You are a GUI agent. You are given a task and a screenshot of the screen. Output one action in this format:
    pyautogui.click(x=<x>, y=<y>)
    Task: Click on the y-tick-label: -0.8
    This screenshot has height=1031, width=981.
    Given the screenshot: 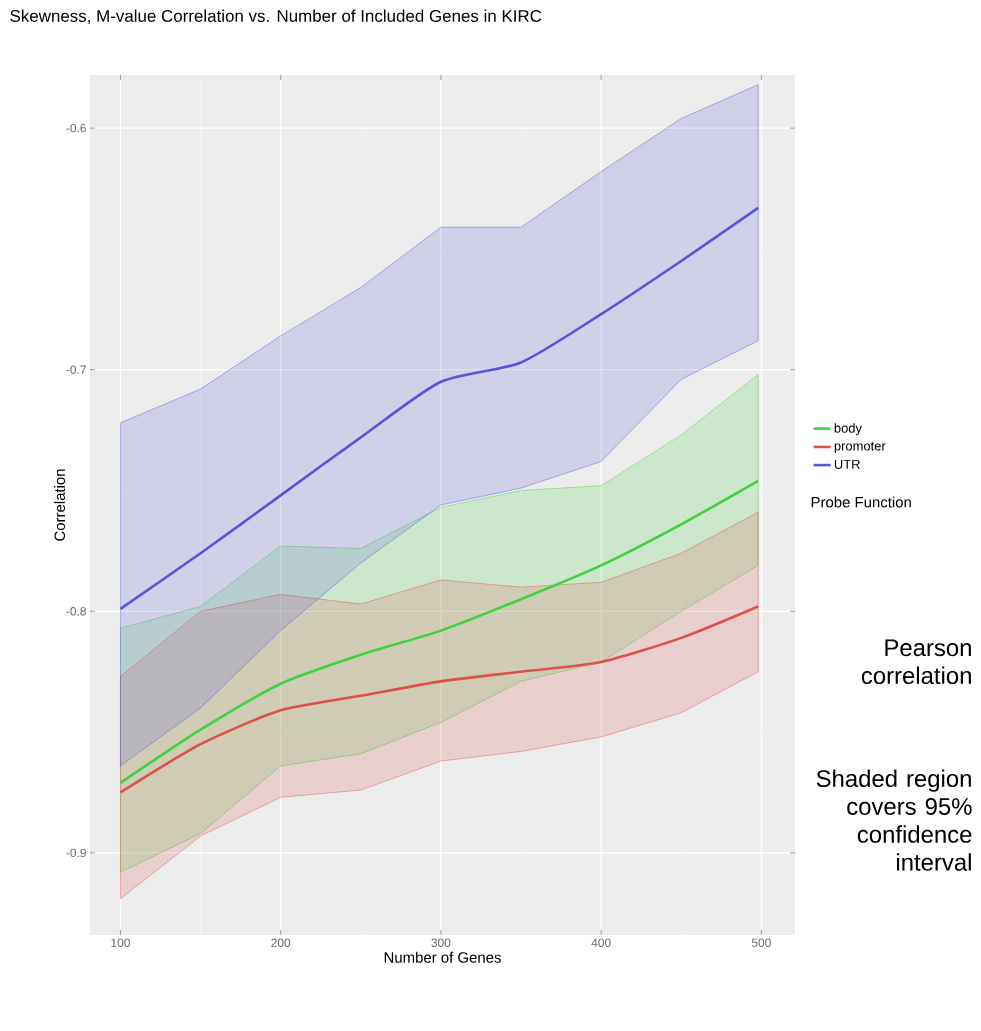 What is the action you would take?
    pyautogui.click(x=76, y=611)
    